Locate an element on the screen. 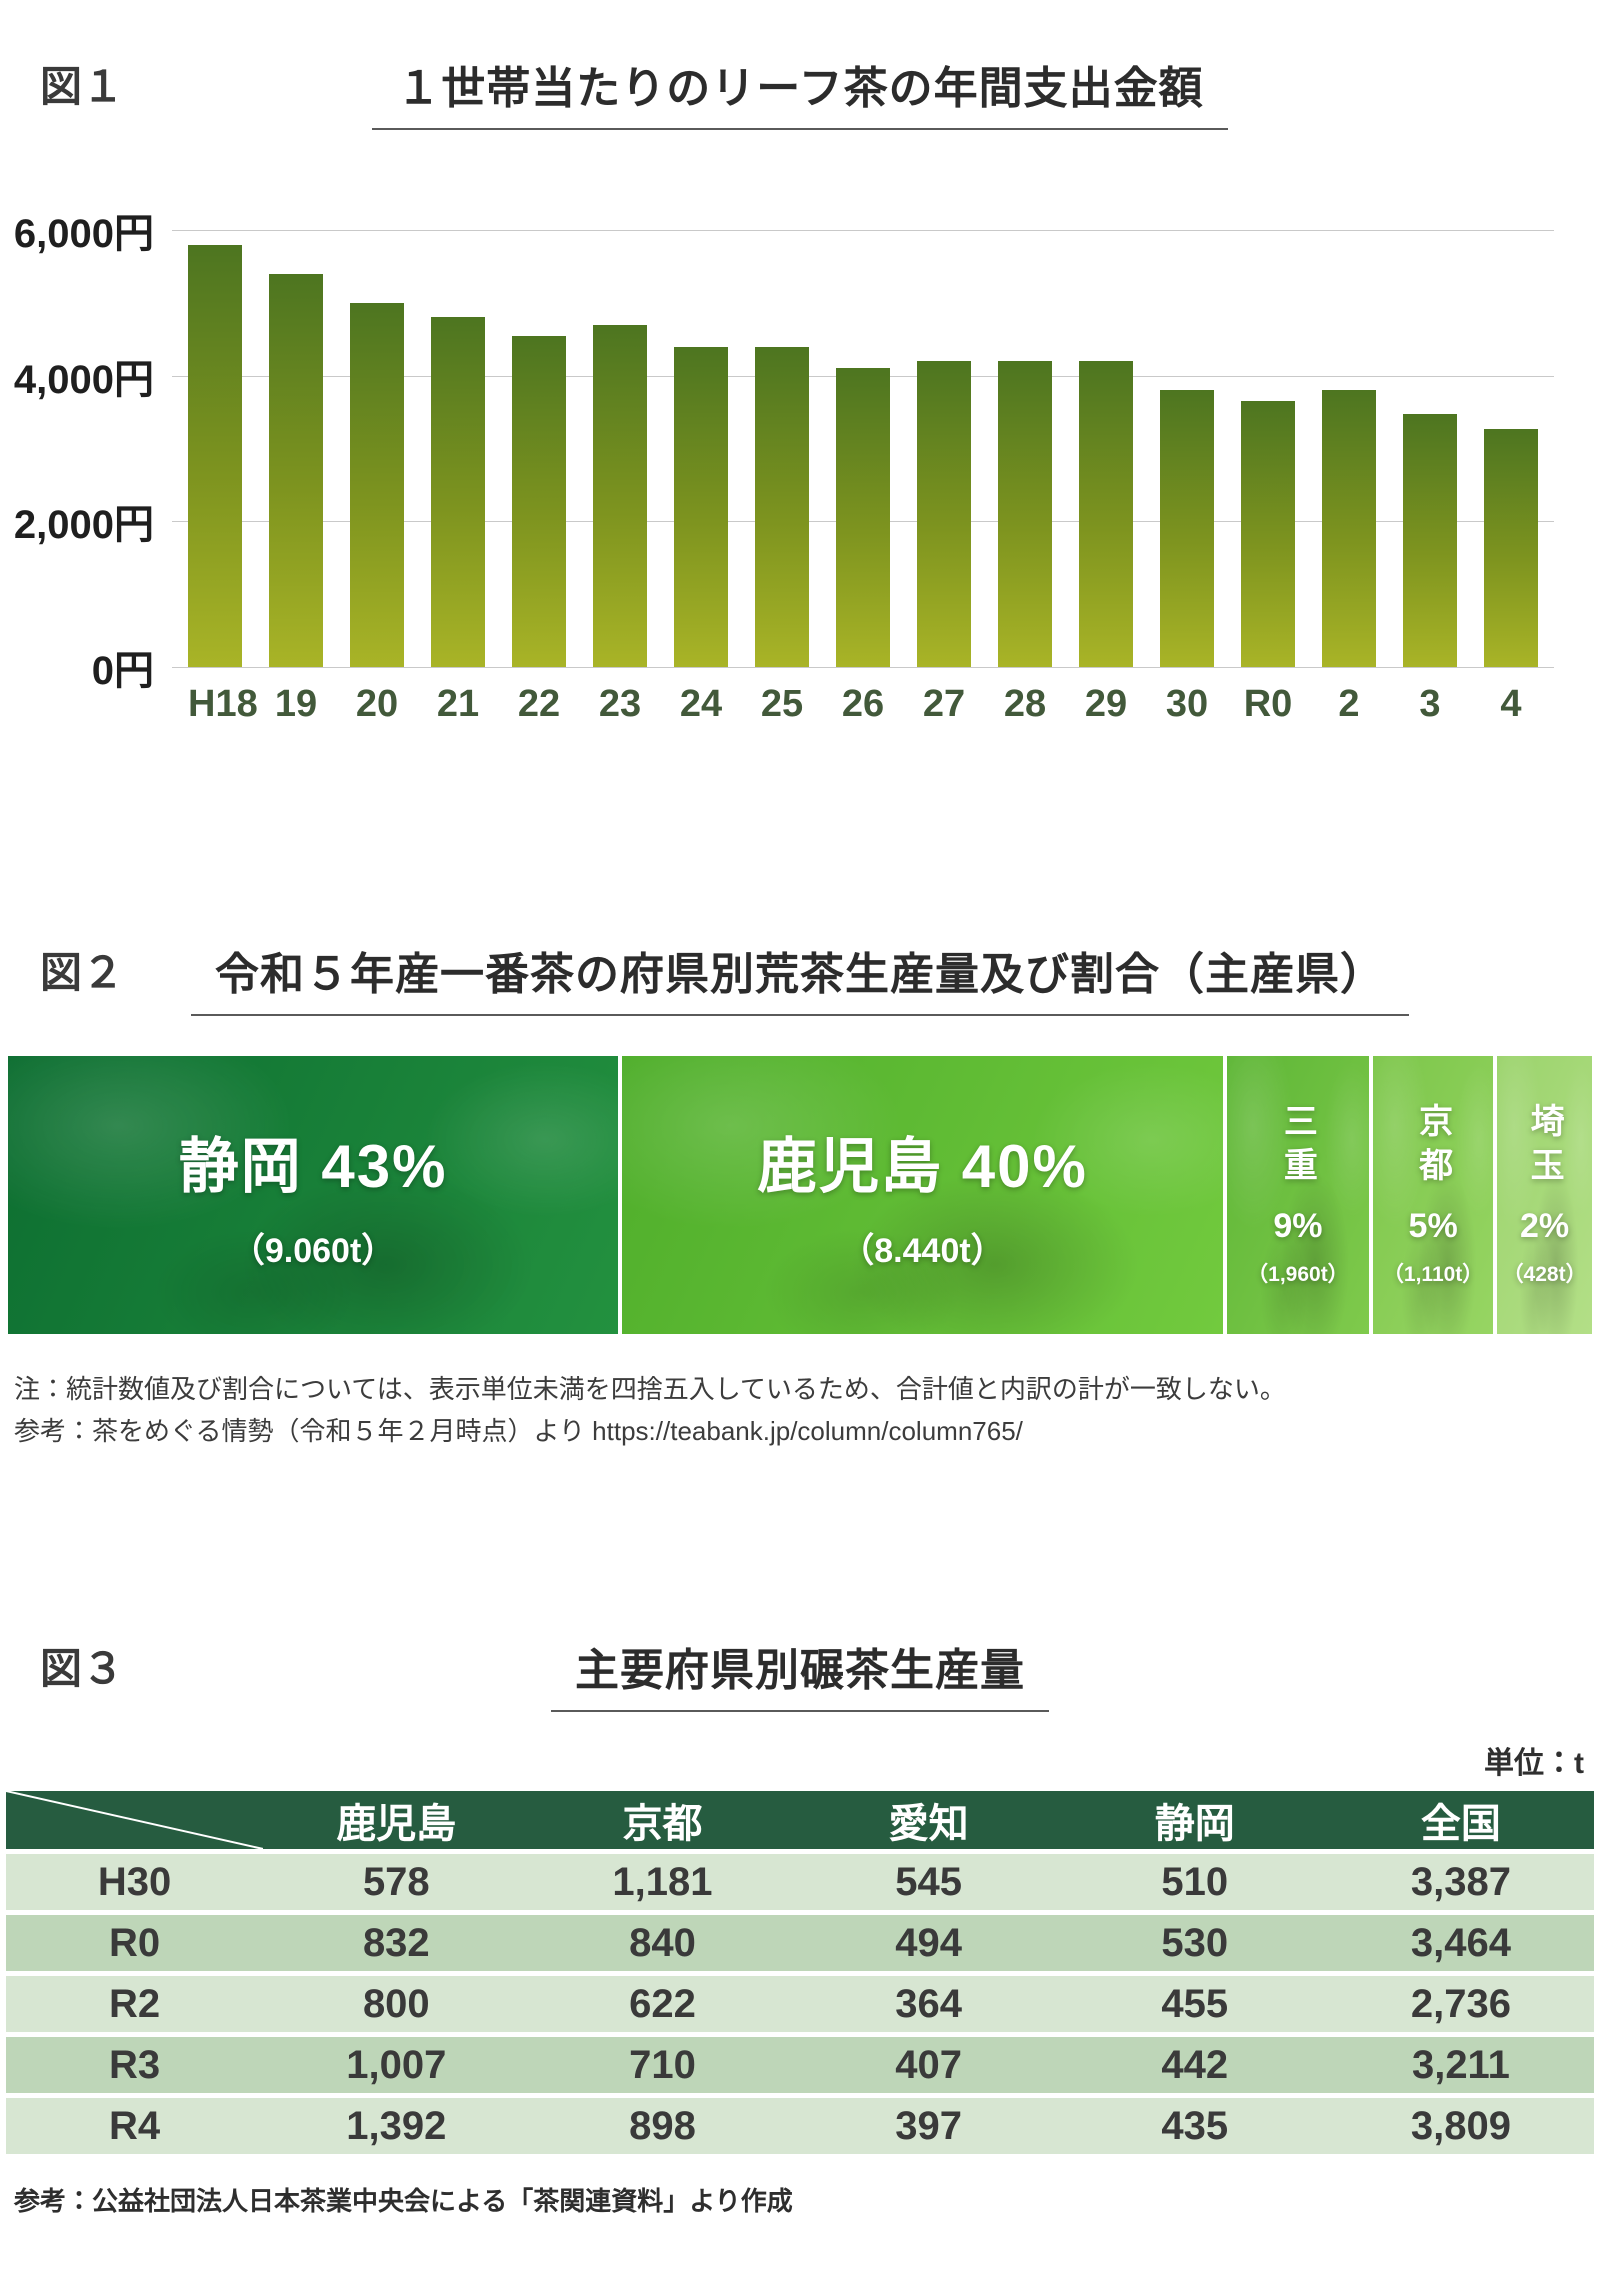 The image size is (1600, 2290). fig2-segment-pct: 9% is located at coordinates (1298, 1225).